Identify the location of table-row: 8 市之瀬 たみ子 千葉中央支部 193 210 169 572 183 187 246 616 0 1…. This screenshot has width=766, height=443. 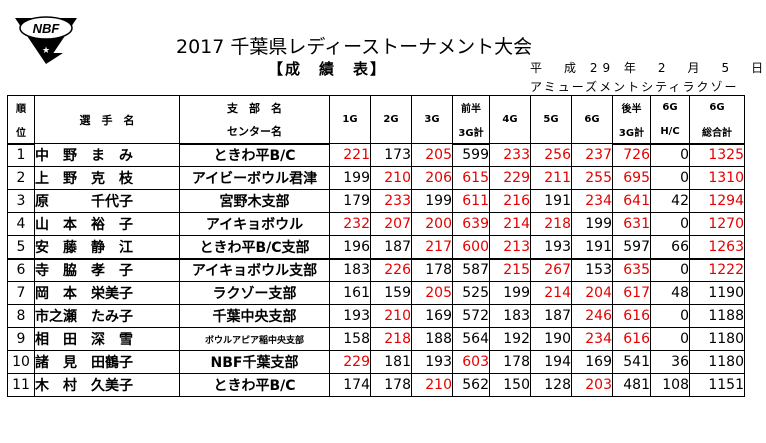
(376, 316).